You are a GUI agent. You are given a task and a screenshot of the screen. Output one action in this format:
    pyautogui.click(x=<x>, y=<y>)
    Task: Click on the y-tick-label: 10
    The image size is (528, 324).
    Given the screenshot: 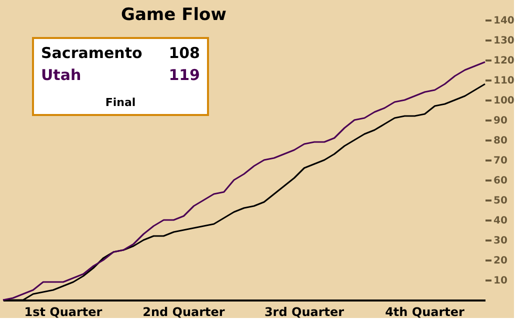 What is the action you would take?
    pyautogui.click(x=501, y=281)
    